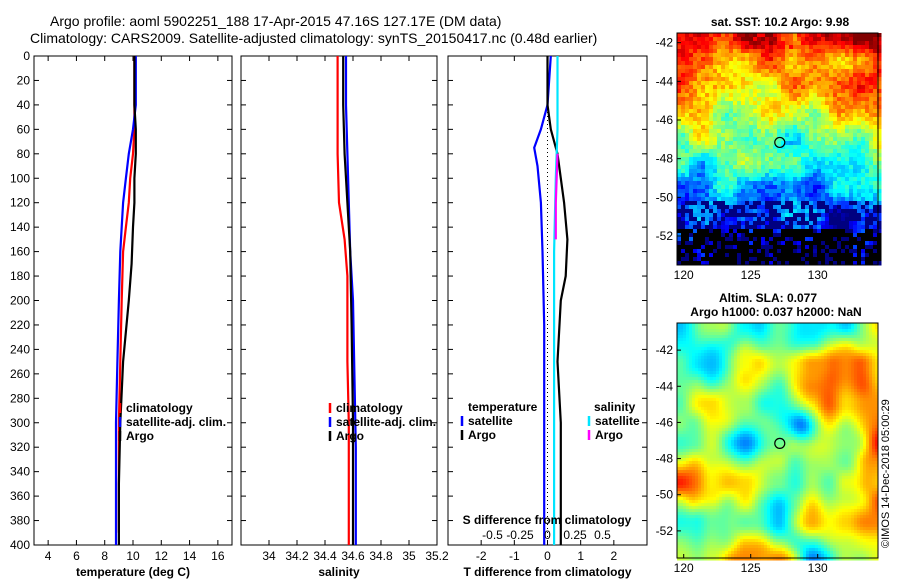 The image size is (900, 580). Describe the element at coordinates (547, 535) in the screenshot. I see `s-tick-label: 0` at that location.